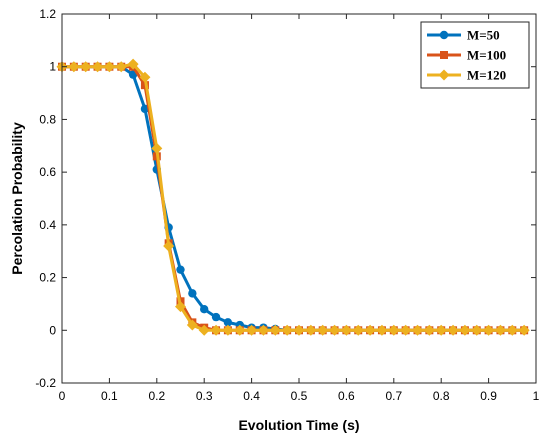  I want to click on x-tick-label: 0.1, so click(109, 396).